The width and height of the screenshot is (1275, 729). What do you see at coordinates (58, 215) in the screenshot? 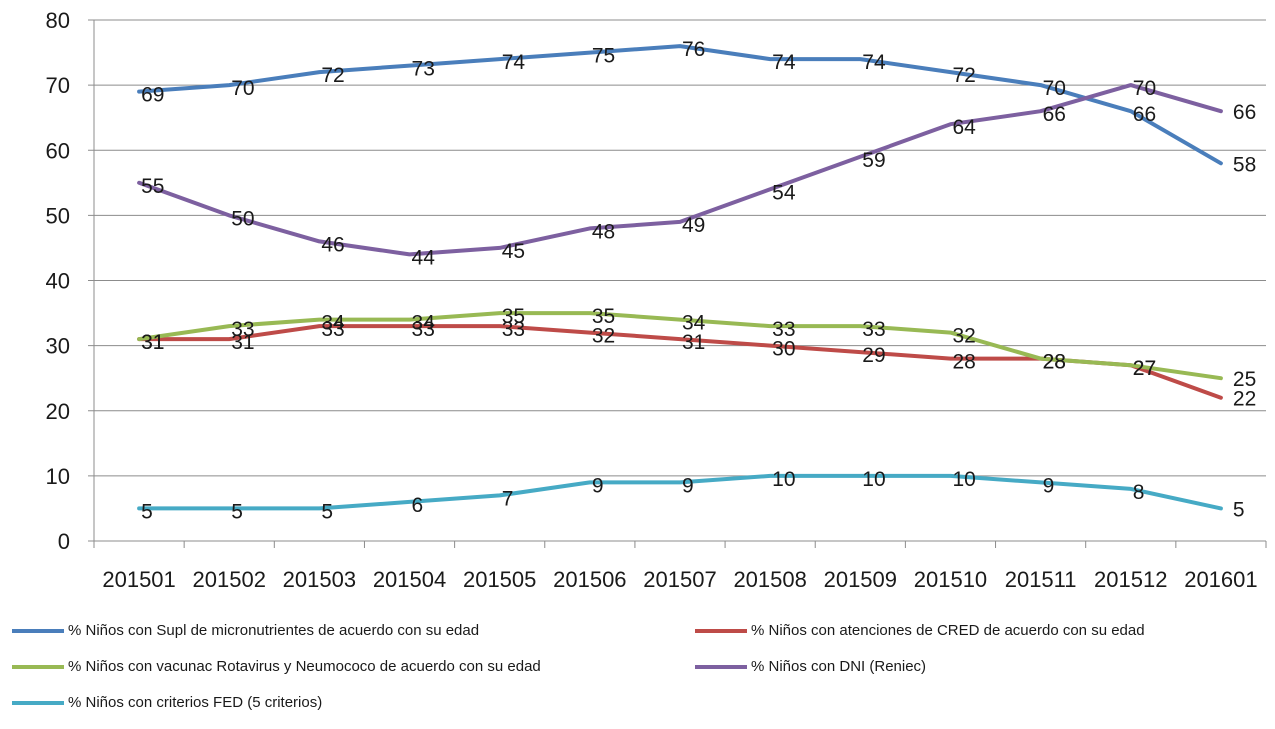
I see `y-tick-label: 50` at bounding box center [58, 215].